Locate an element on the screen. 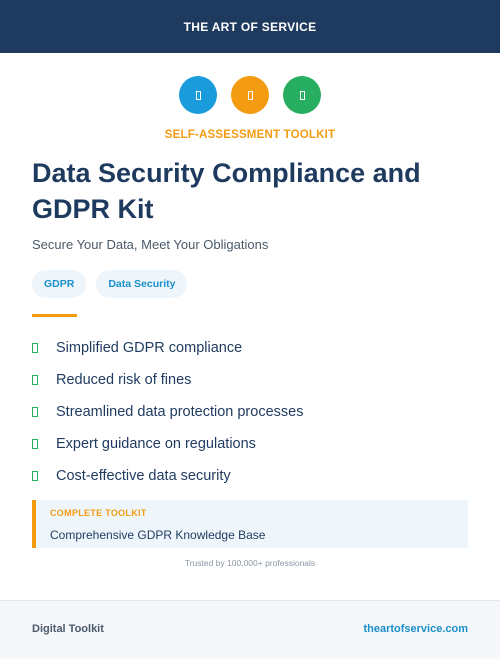  list-item: Cost-effective data security is located at coordinates (167, 476).